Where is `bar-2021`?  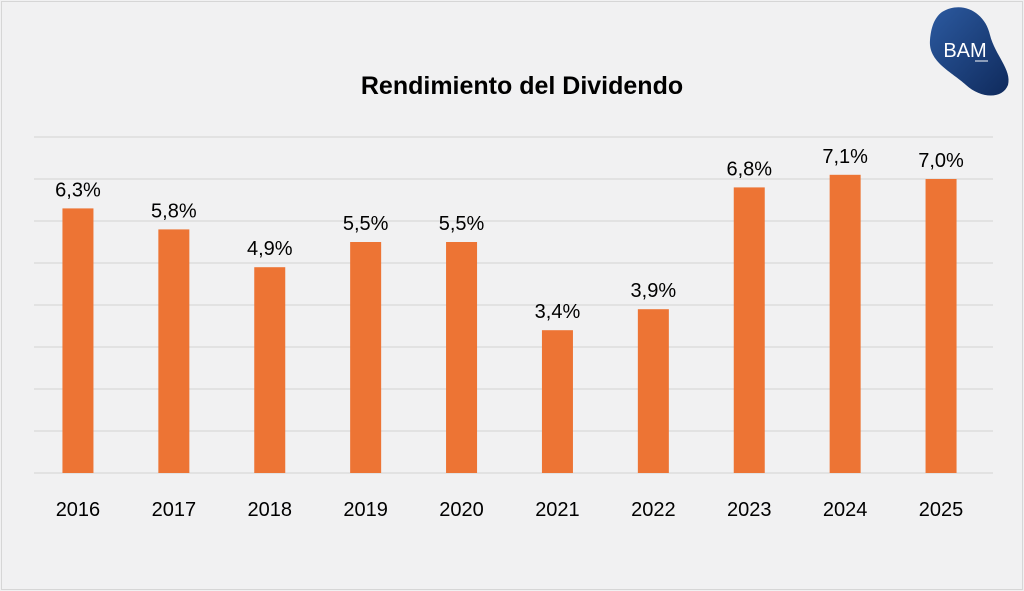
bar-2021 is located at coordinates (557, 401).